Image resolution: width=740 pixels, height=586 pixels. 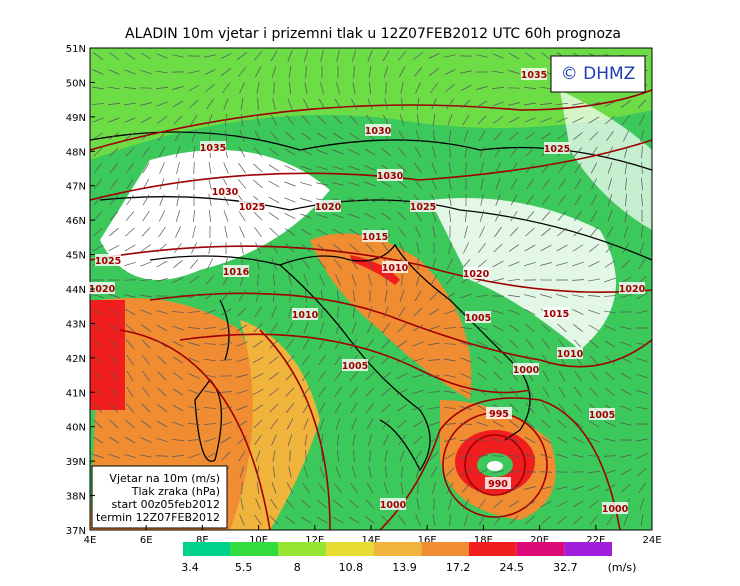 What do you see at coordinates (76, 83) in the screenshot?
I see `lat-label: 50N` at bounding box center [76, 83].